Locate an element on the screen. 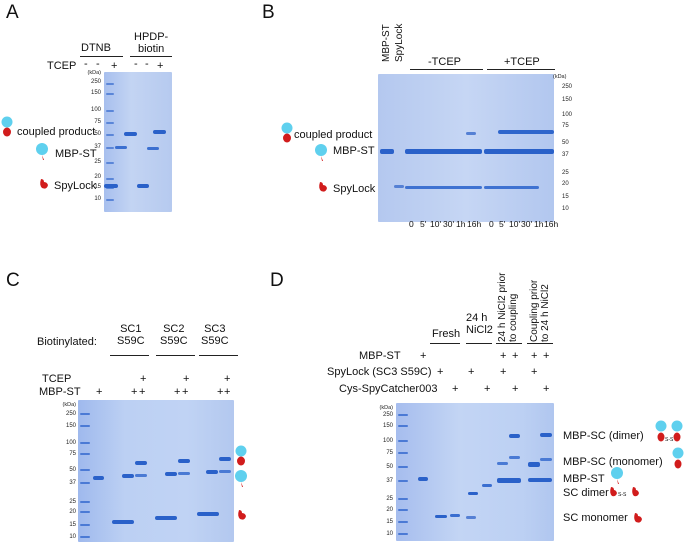  spylock-icon is located at coordinates (44, 184).